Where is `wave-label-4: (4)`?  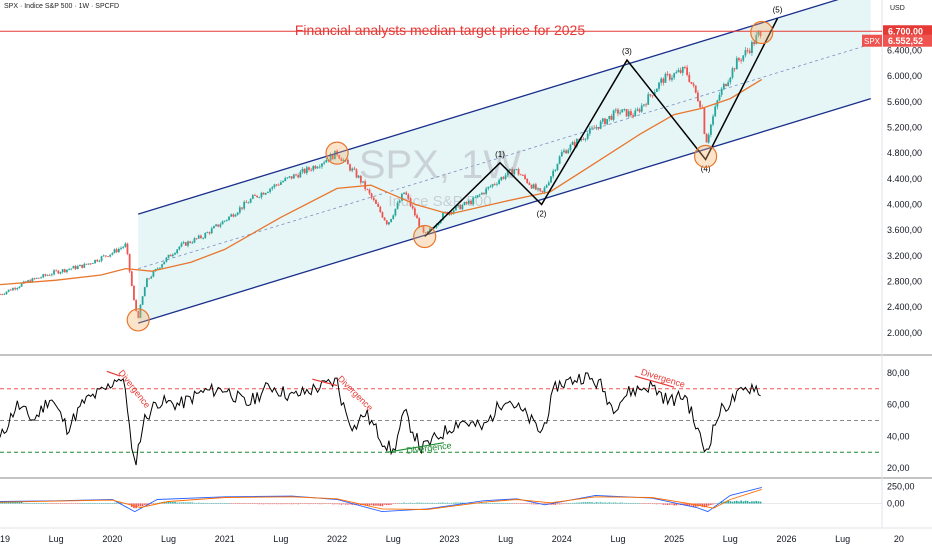 wave-label-4: (4) is located at coordinates (706, 169).